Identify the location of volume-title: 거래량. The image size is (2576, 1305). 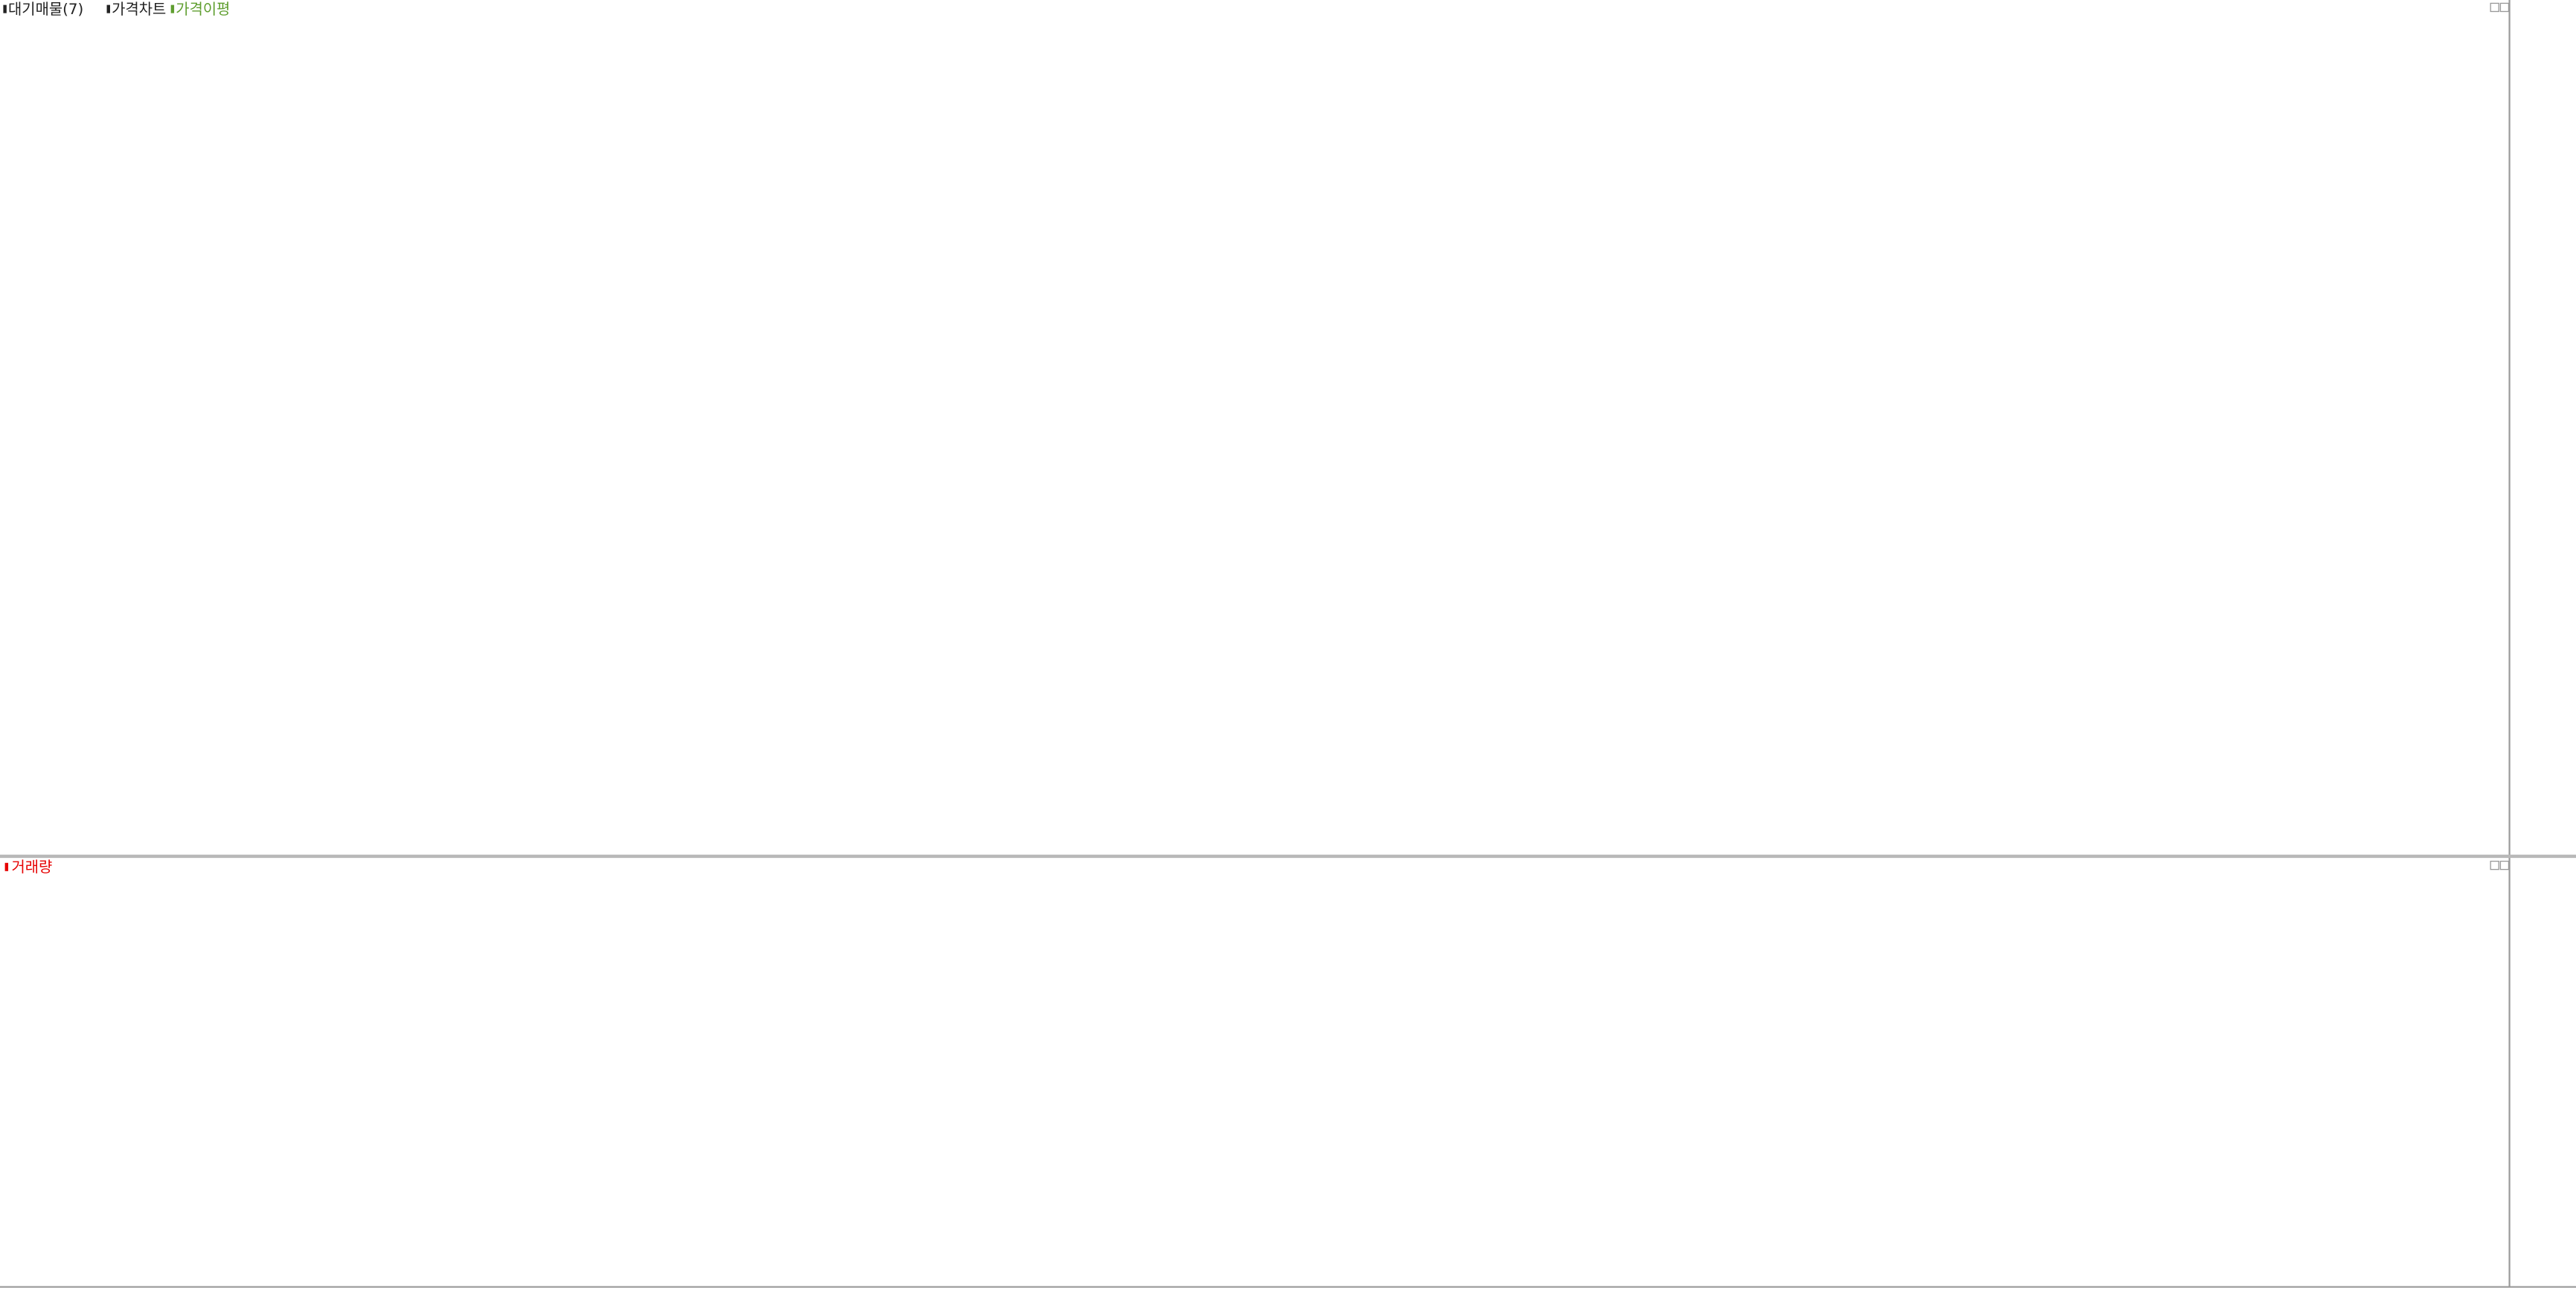
(31, 867).